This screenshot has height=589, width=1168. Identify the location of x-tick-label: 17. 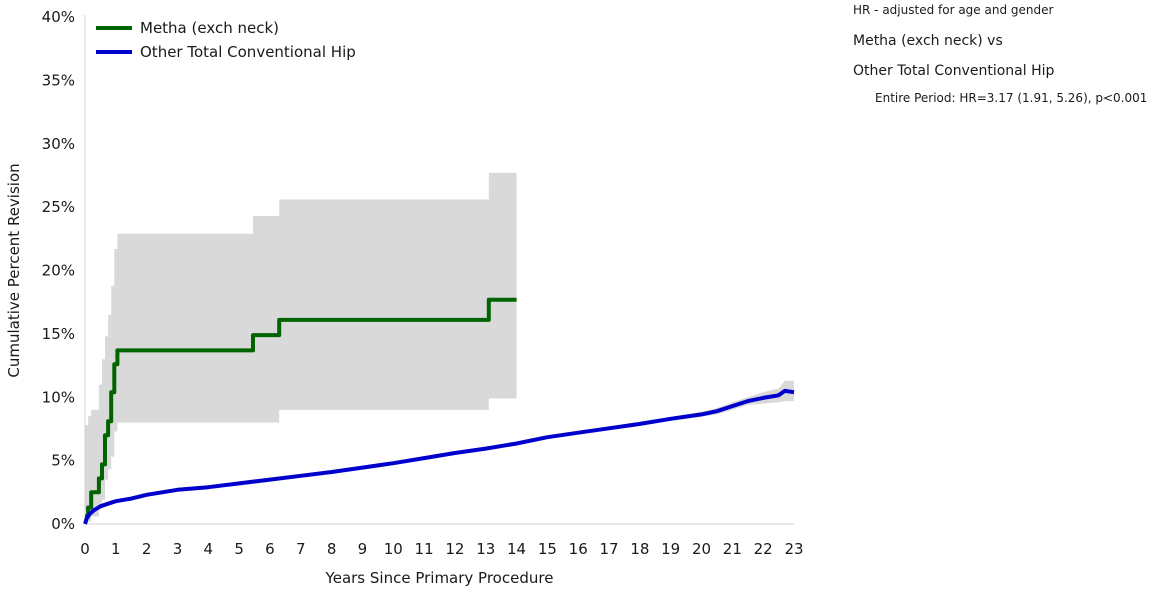
(608, 549).